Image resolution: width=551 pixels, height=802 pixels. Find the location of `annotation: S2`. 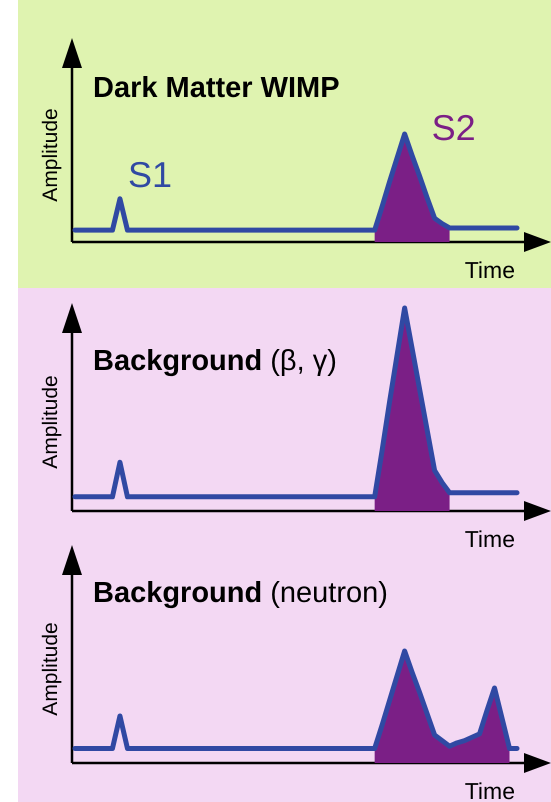

annotation: S2 is located at coordinates (454, 127).